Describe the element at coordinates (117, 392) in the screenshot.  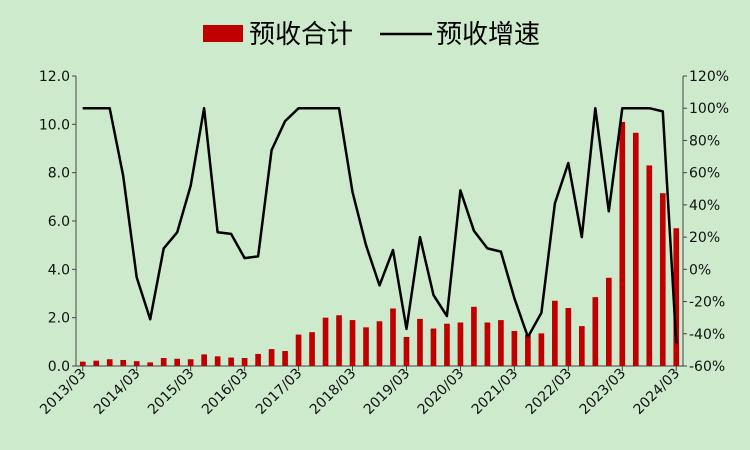
I see `x-tick-label: 2014/03` at that location.